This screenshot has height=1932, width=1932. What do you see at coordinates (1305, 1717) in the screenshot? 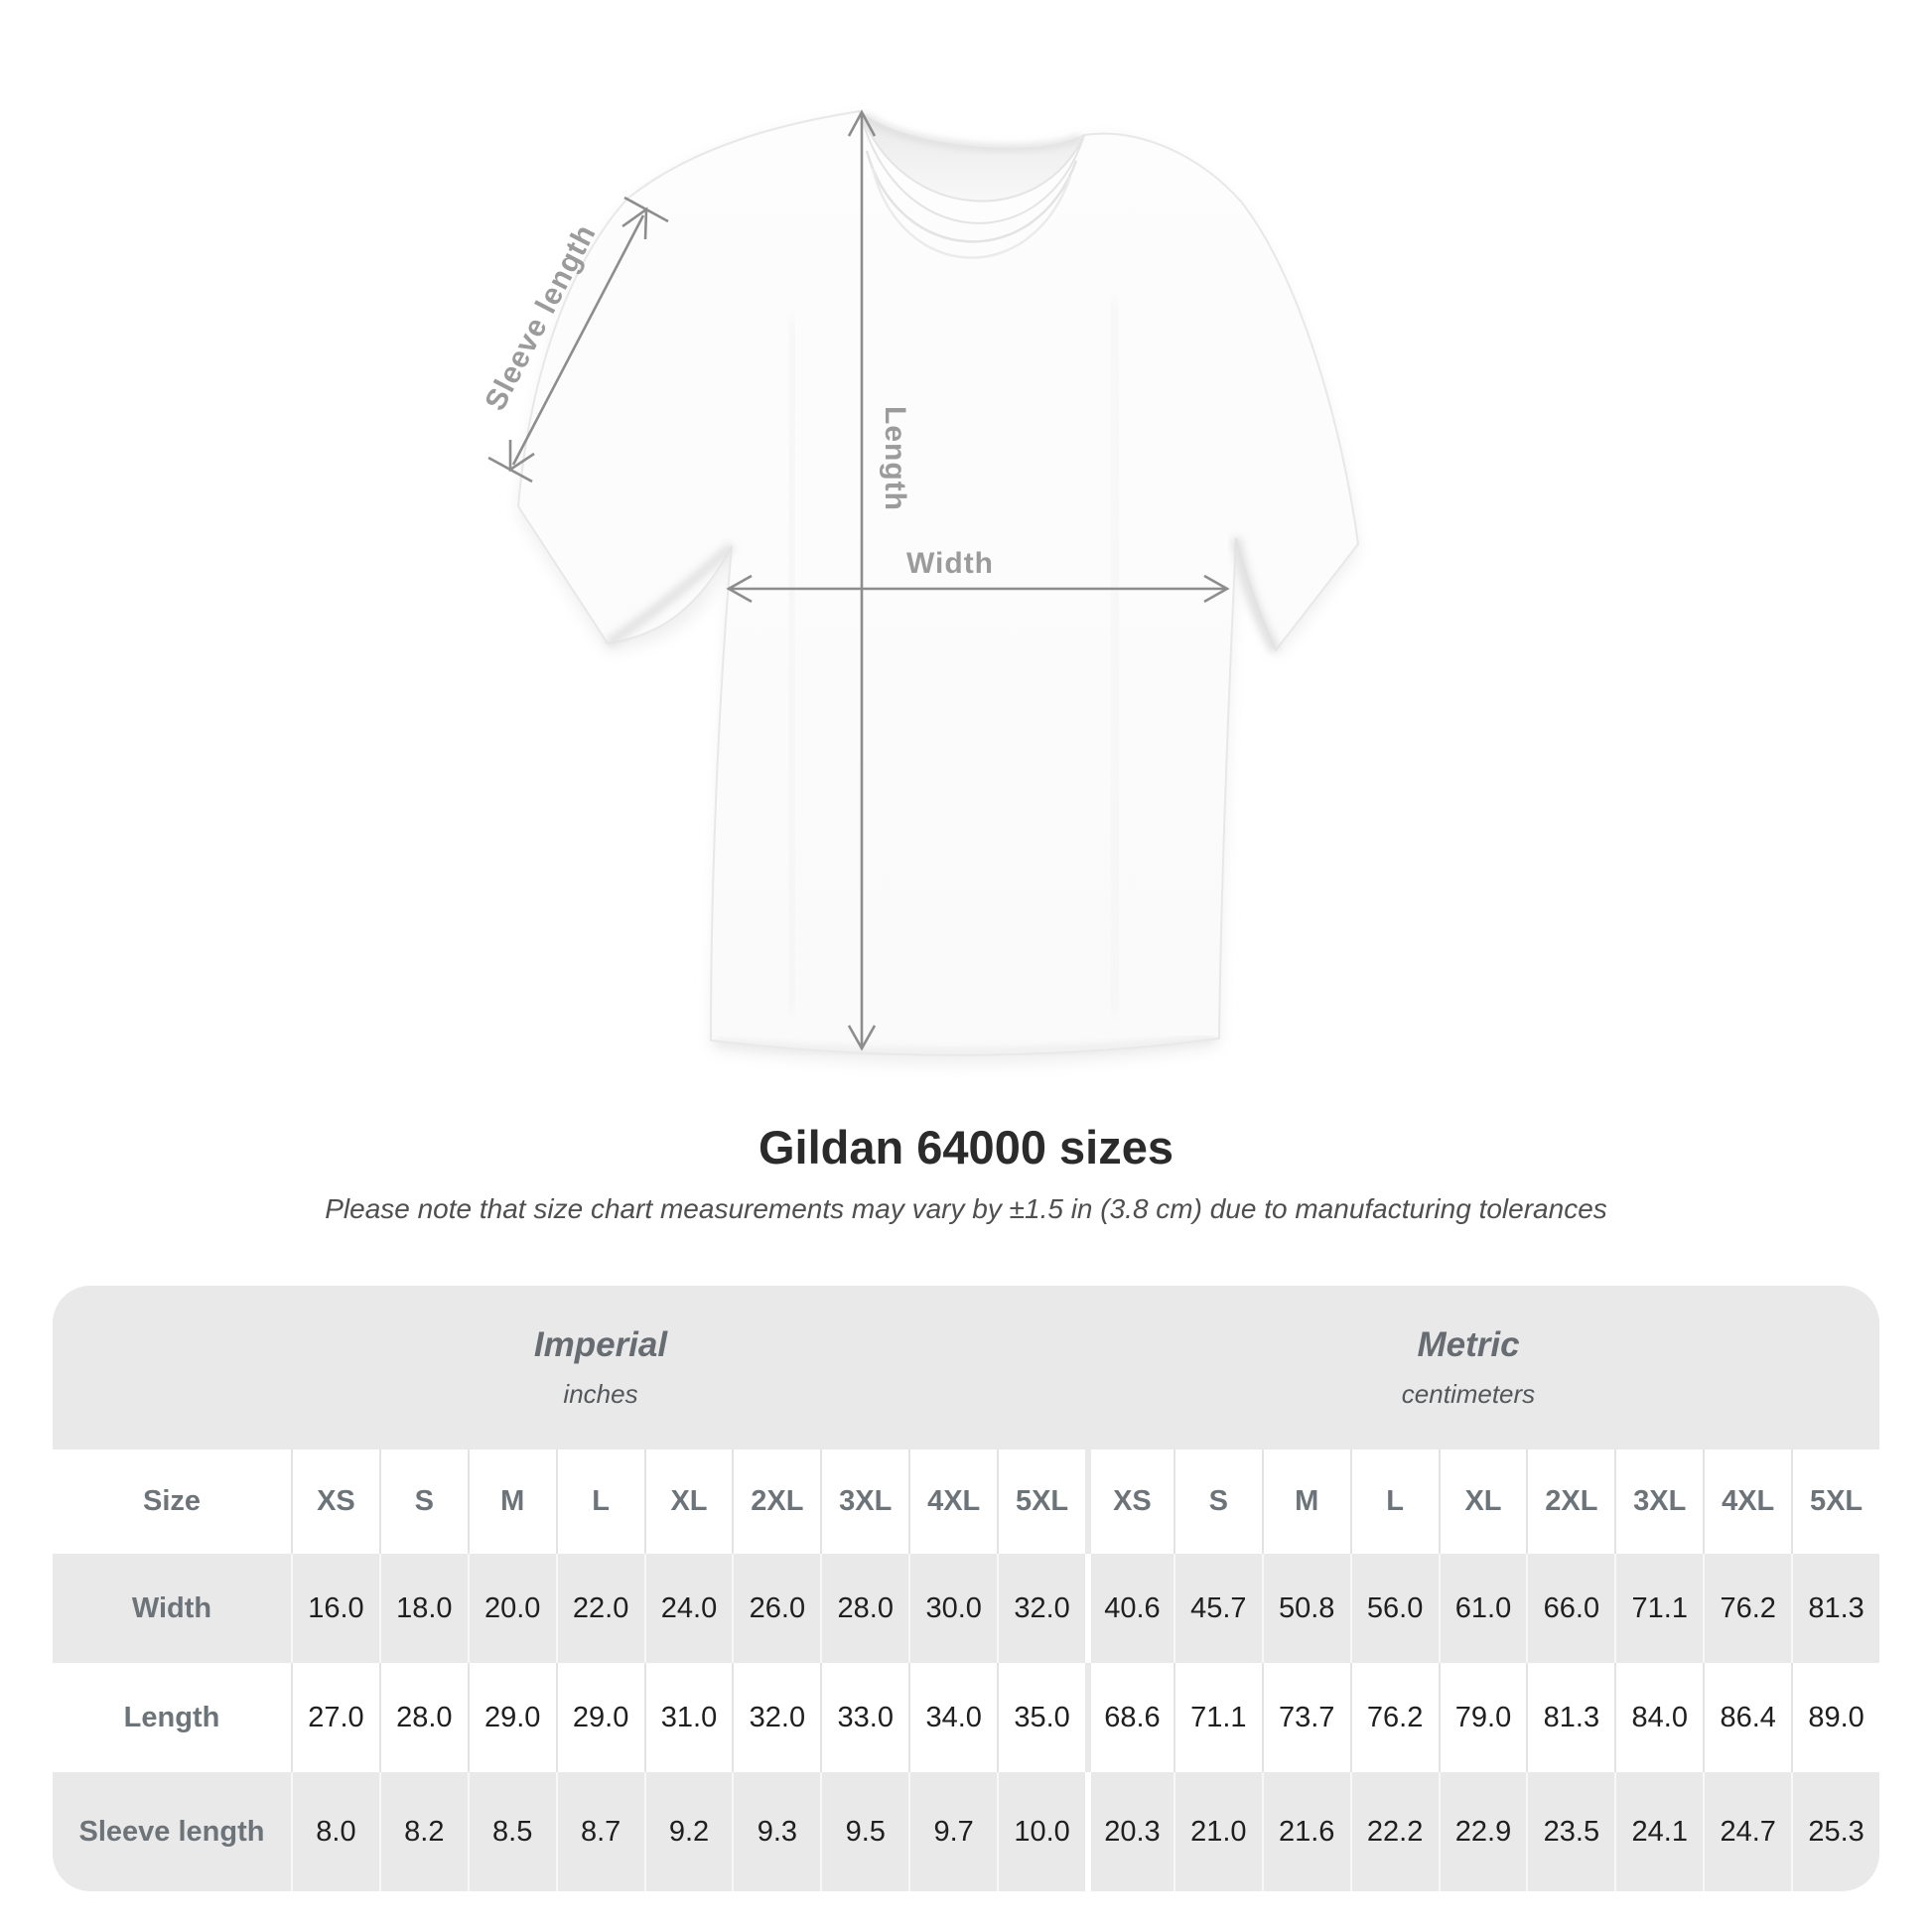
I see `table-cell: 73.7` at bounding box center [1305, 1717].